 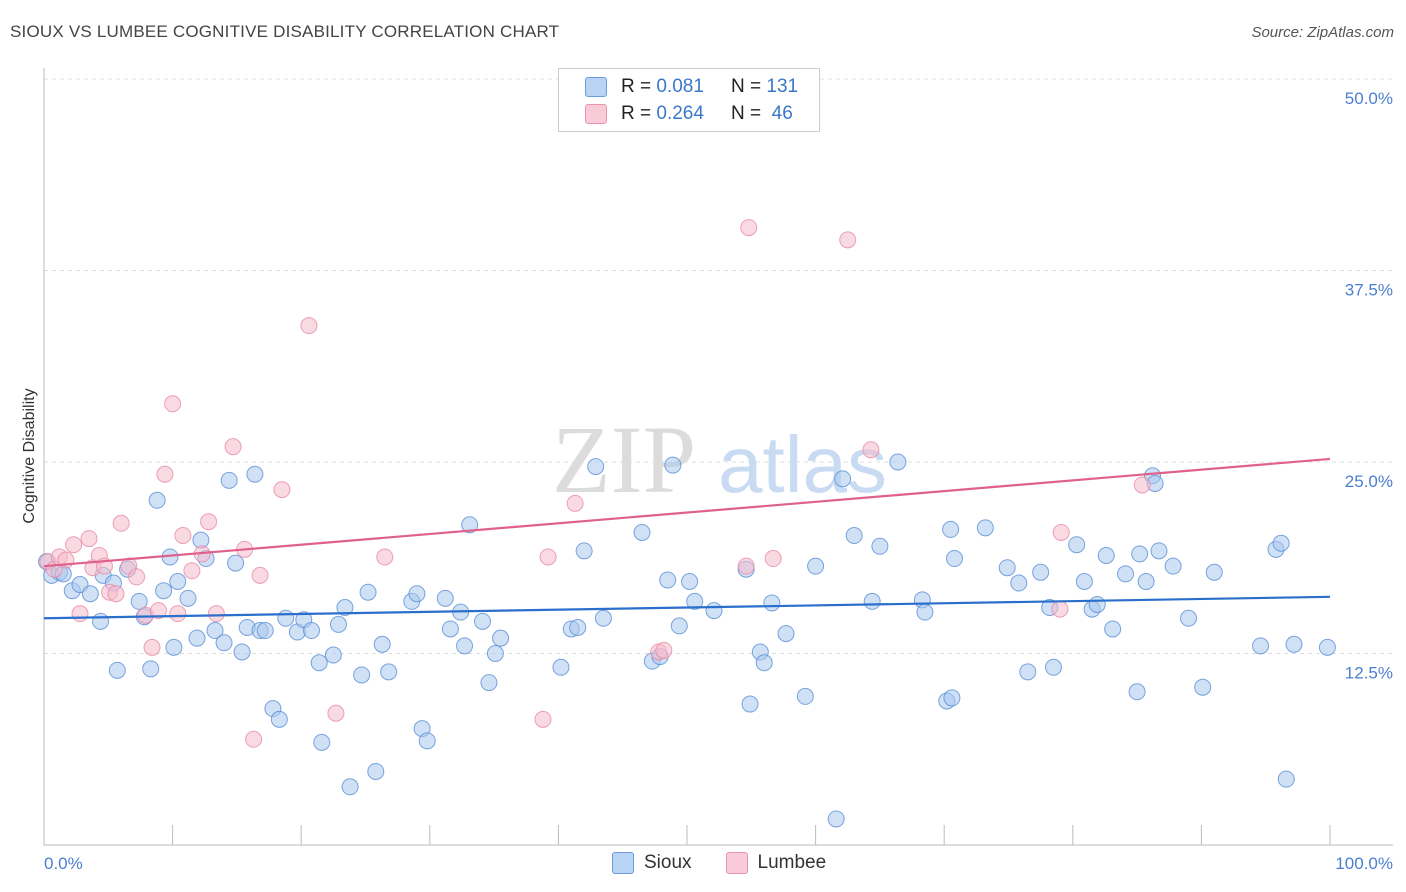 I want to click on y-tick-labels: 12.5% 25.0% 37.5% 50.0%, so click(x=1369, y=386).